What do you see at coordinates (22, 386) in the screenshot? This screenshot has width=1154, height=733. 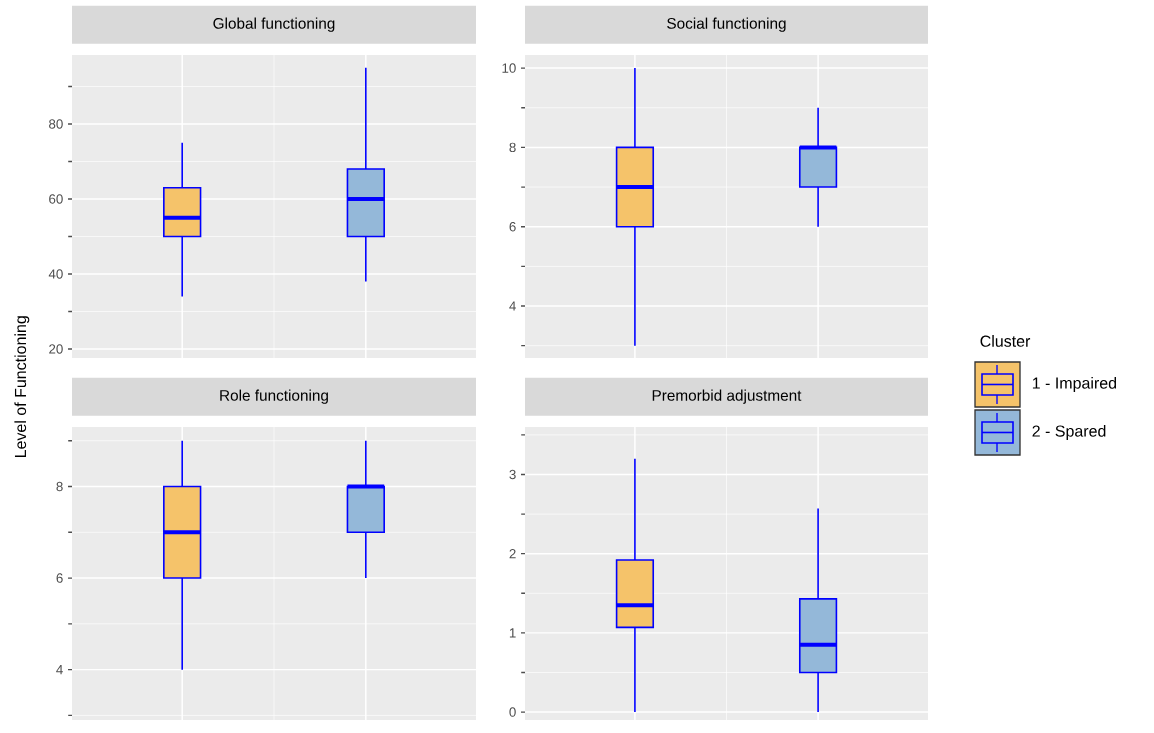 I see `y-axis-title: Level of Functioning` at bounding box center [22, 386].